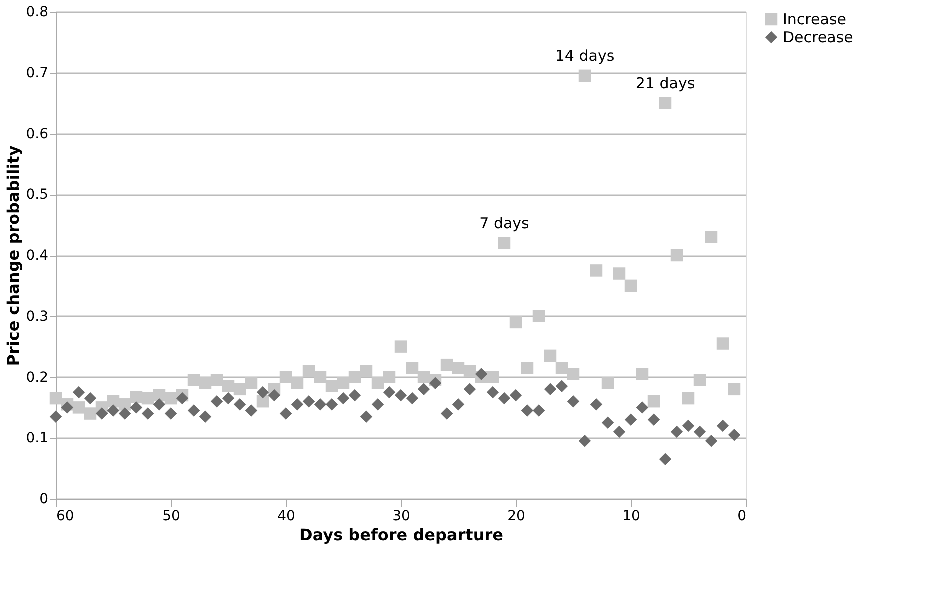 The height and width of the screenshot is (616, 949). Describe the element at coordinates (37, 256) in the screenshot. I see `y-tick-label: 0.4` at that location.